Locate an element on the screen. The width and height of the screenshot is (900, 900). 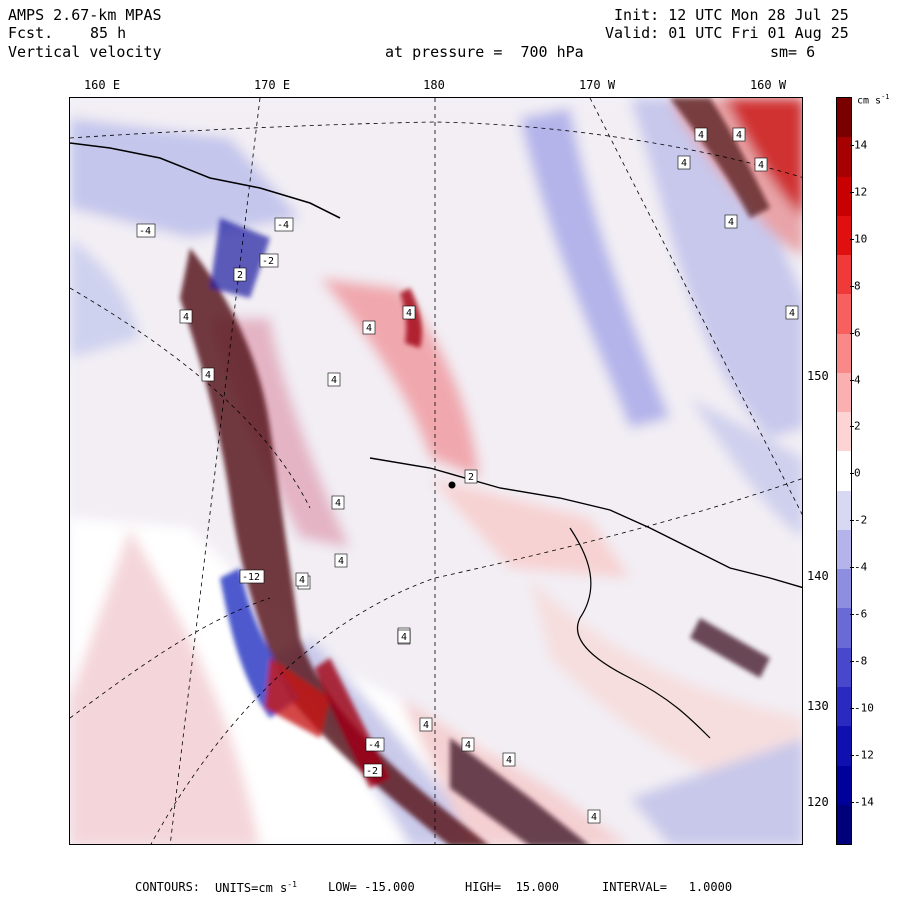
interval-value: INTERVAL= 1.0000 is located at coordinates (667, 887).